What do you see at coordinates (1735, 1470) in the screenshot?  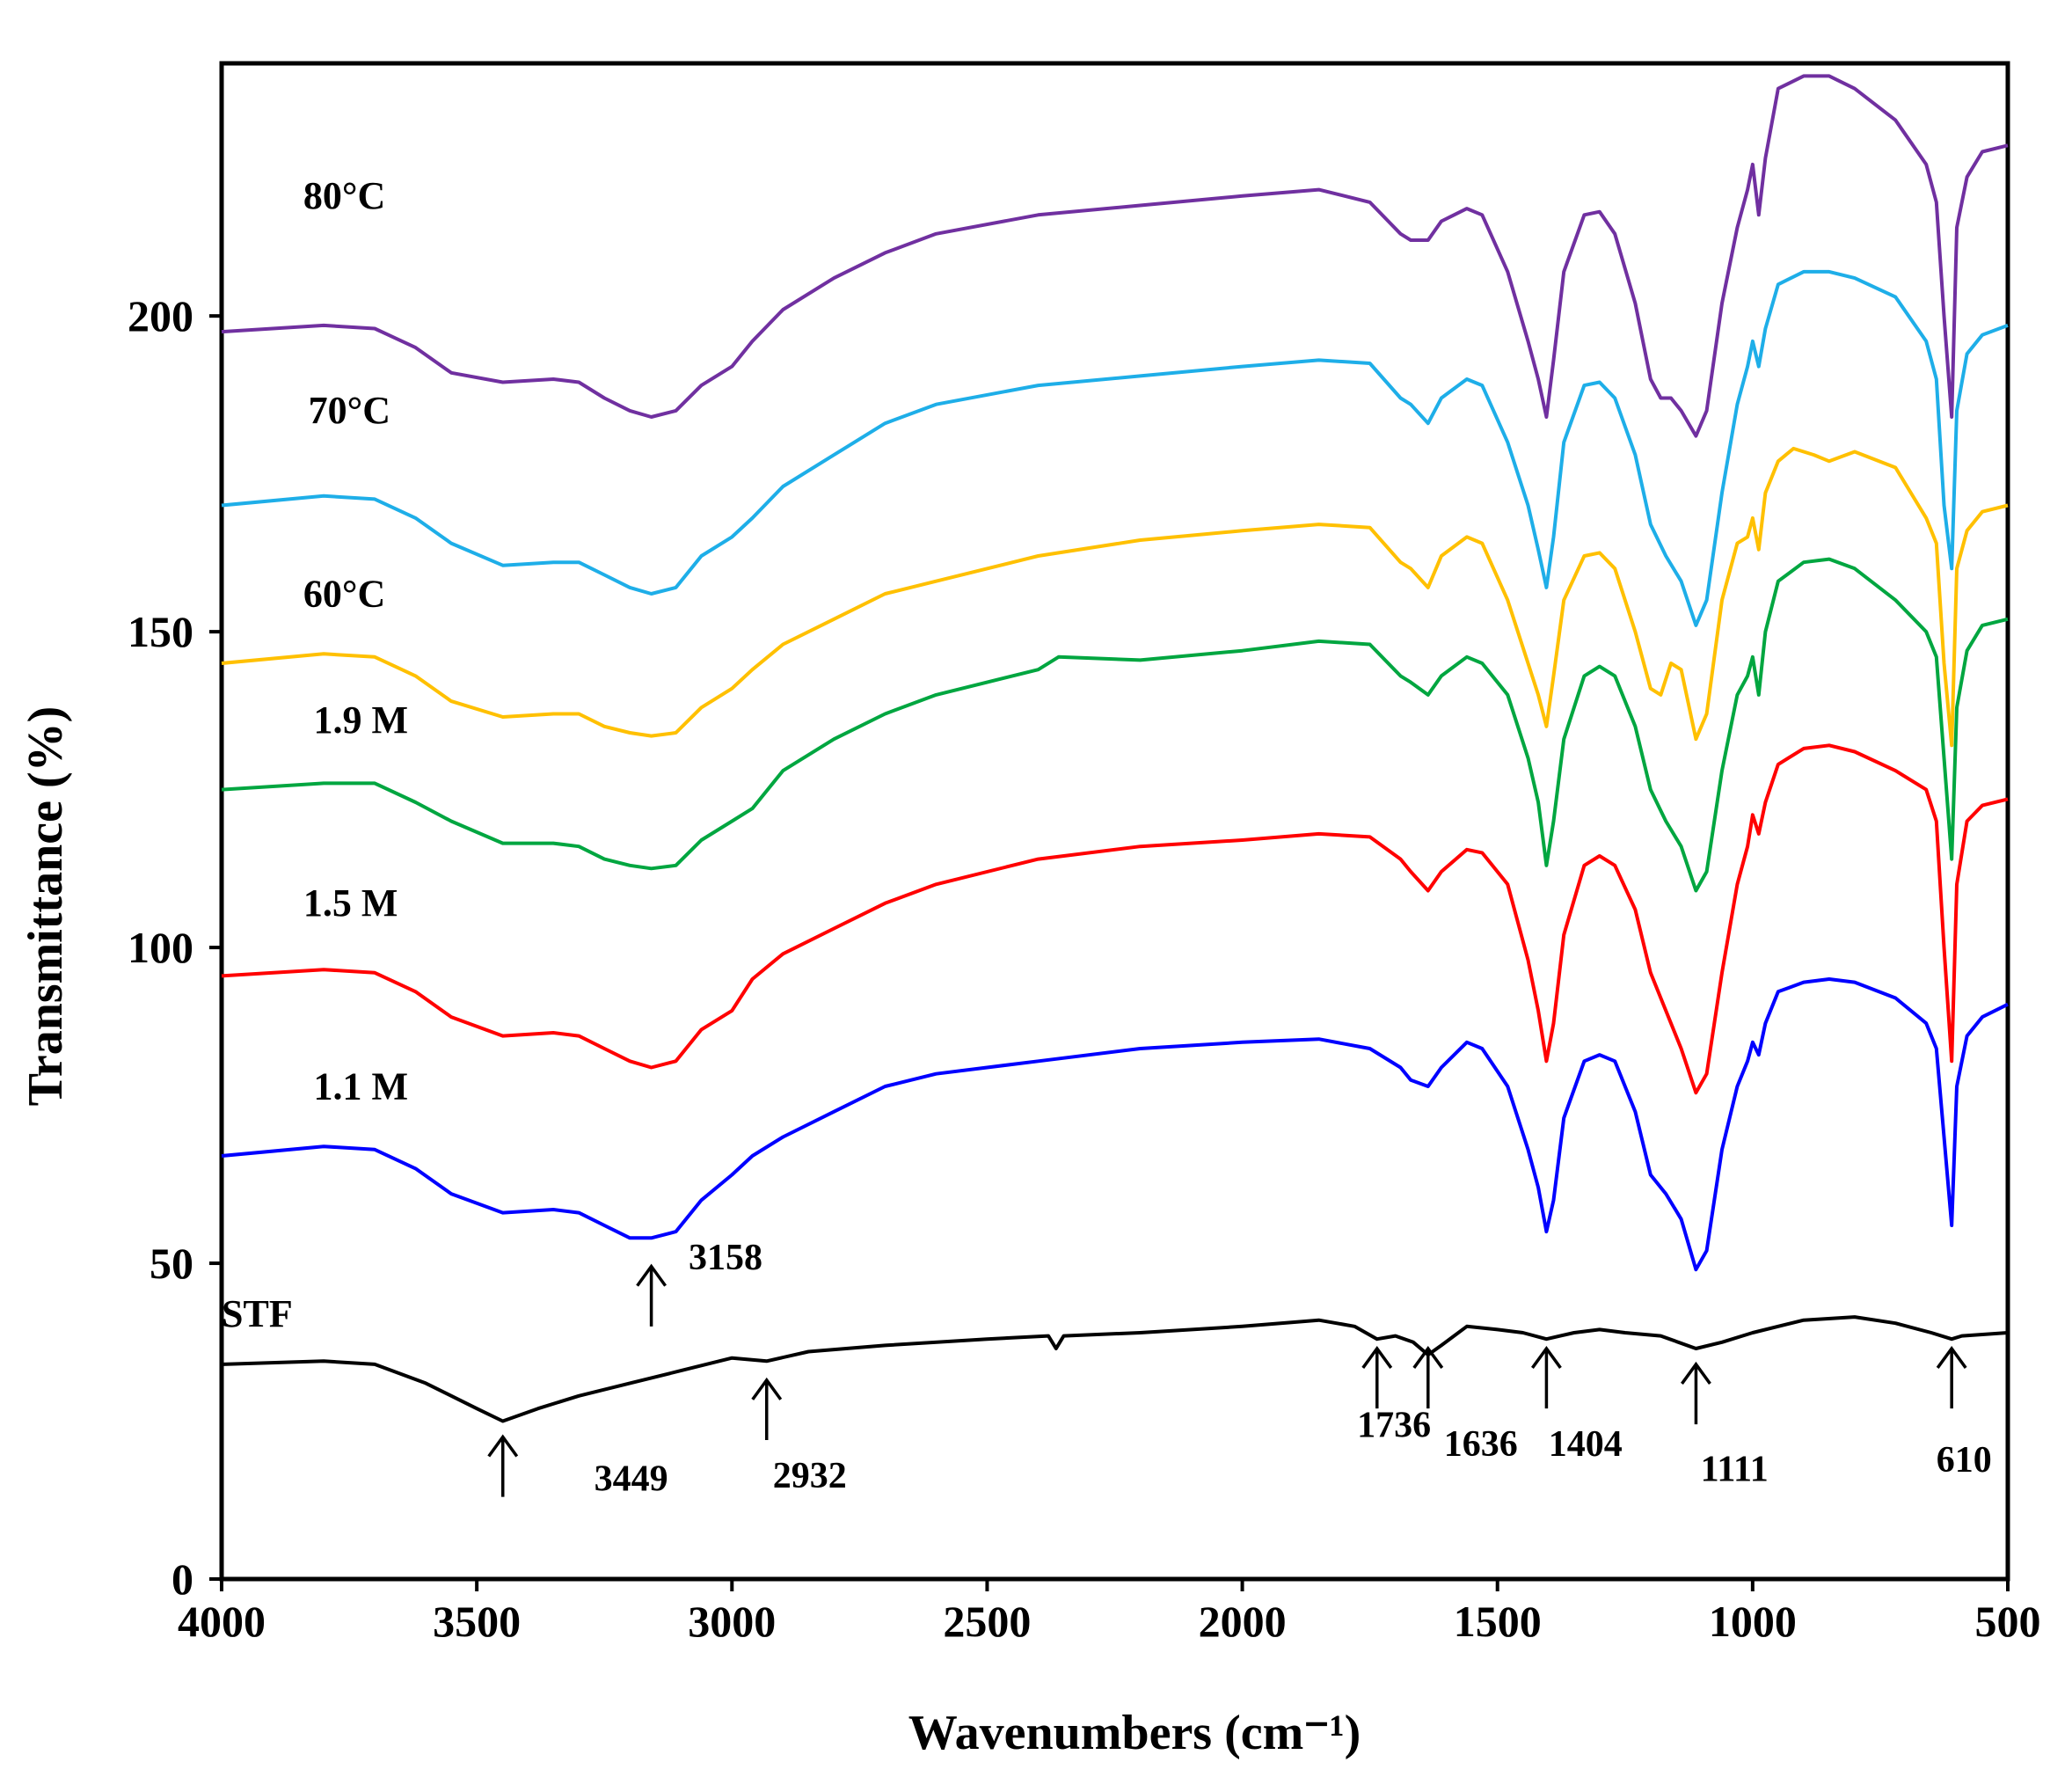 I see `peak-label: 1111` at bounding box center [1735, 1470].